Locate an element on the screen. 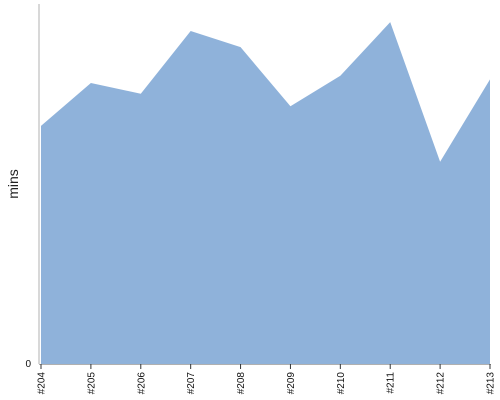 The height and width of the screenshot is (400, 500). x-tick-label-208: #208 is located at coordinates (241, 383).